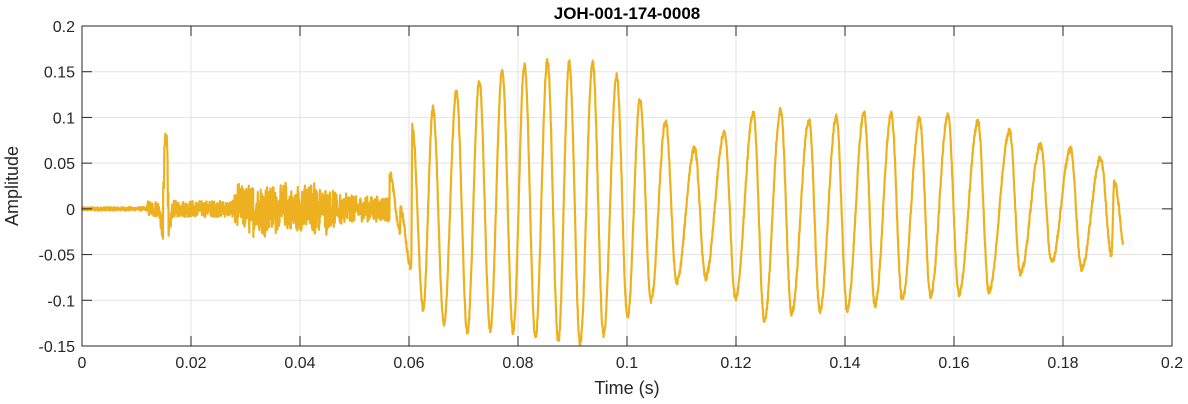 The width and height of the screenshot is (1188, 404). What do you see at coordinates (61, 301) in the screenshot?
I see `y-tick-label: -0.1` at bounding box center [61, 301].